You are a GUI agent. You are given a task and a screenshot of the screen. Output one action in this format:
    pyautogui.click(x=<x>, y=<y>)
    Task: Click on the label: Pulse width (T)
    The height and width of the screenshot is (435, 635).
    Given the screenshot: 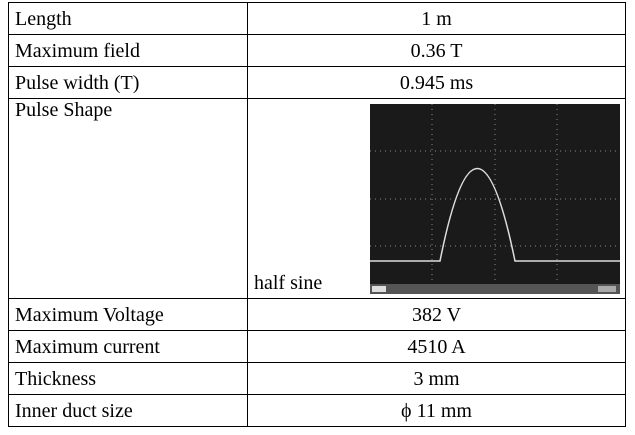 What is the action you would take?
    pyautogui.click(x=128, y=82)
    